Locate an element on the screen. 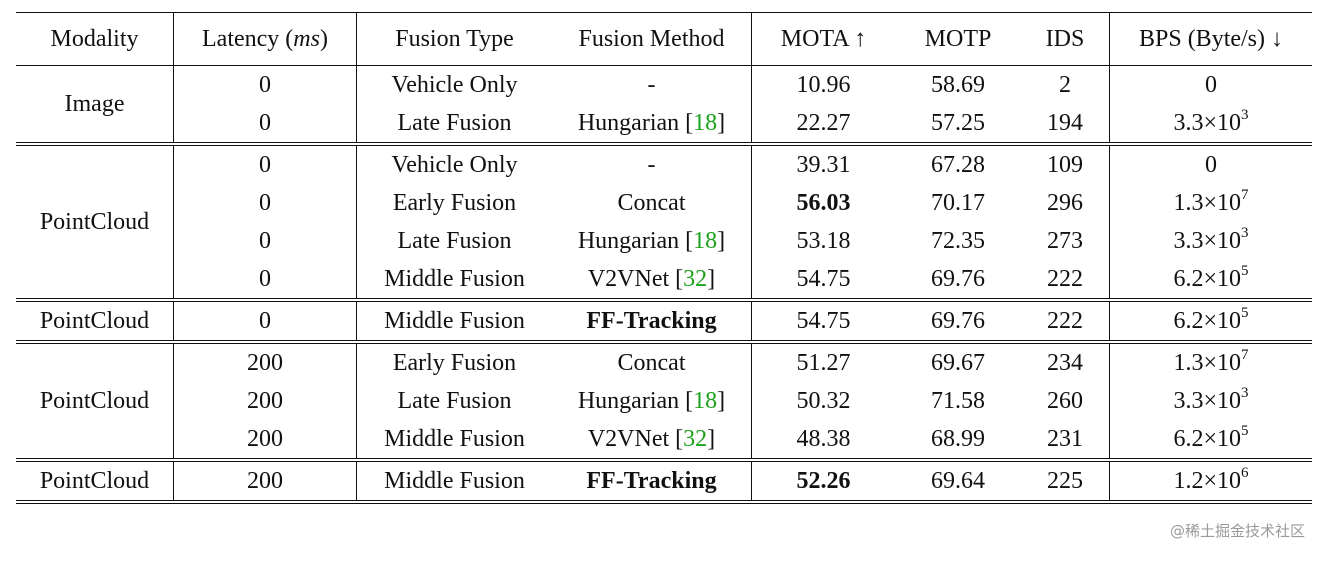 This screenshot has width=1321, height=561. fusion-method-text: FF-Tracking is located at coordinates (651, 481).